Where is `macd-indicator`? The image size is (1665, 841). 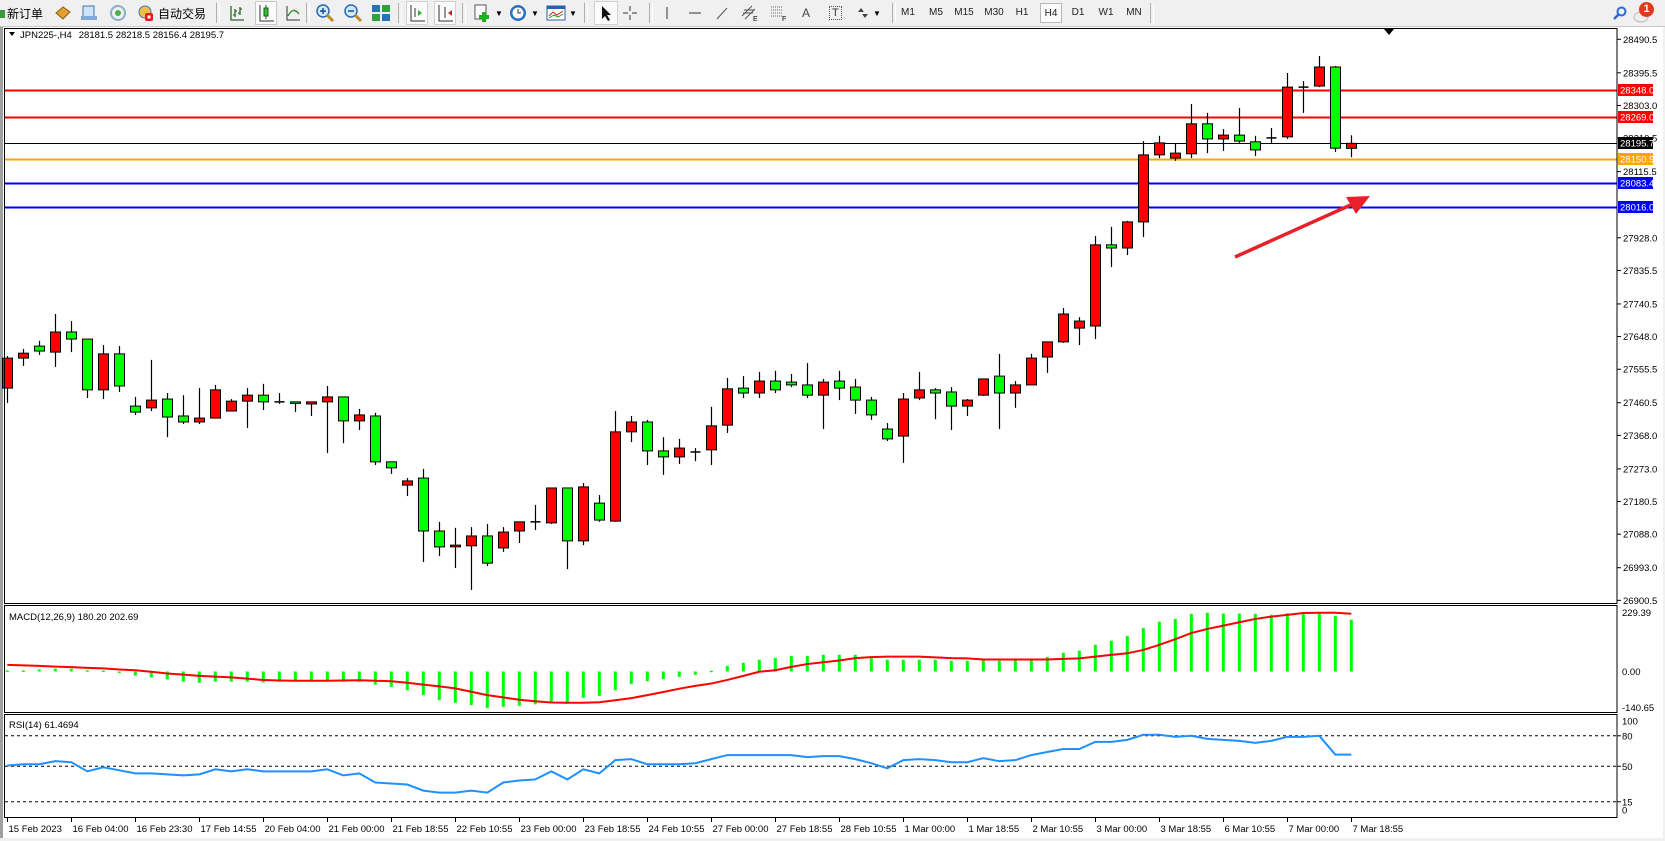 macd-indicator is located at coordinates (679, 659).